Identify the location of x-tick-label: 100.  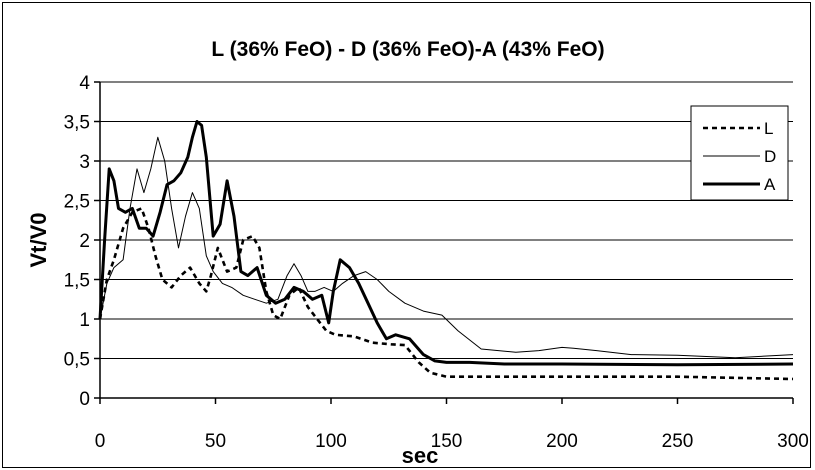
(331, 441).